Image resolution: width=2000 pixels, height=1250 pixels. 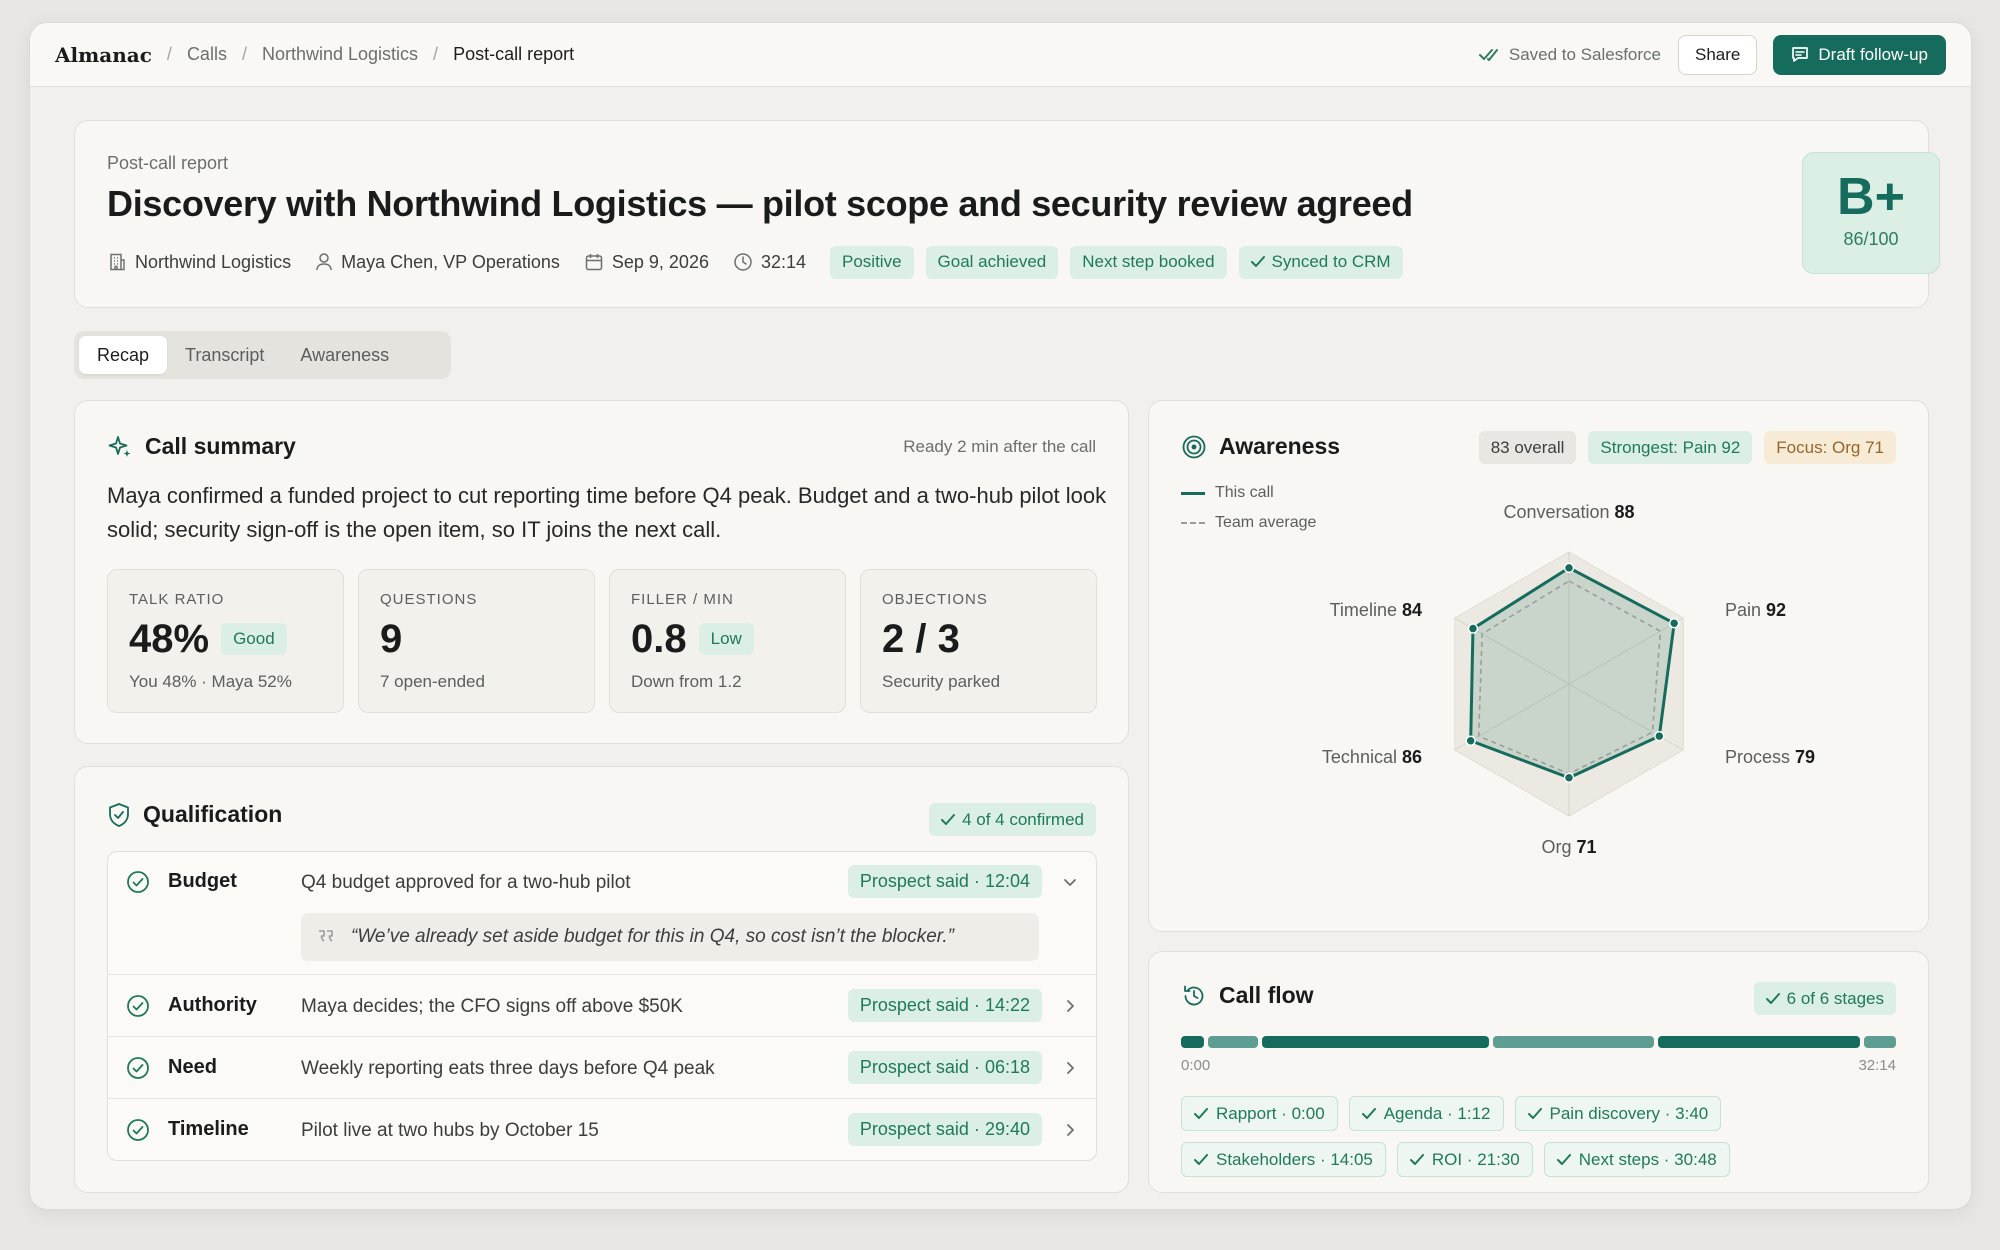 I want to click on radar-axis-label-timeline: Timeline 84, so click(x=1376, y=610).